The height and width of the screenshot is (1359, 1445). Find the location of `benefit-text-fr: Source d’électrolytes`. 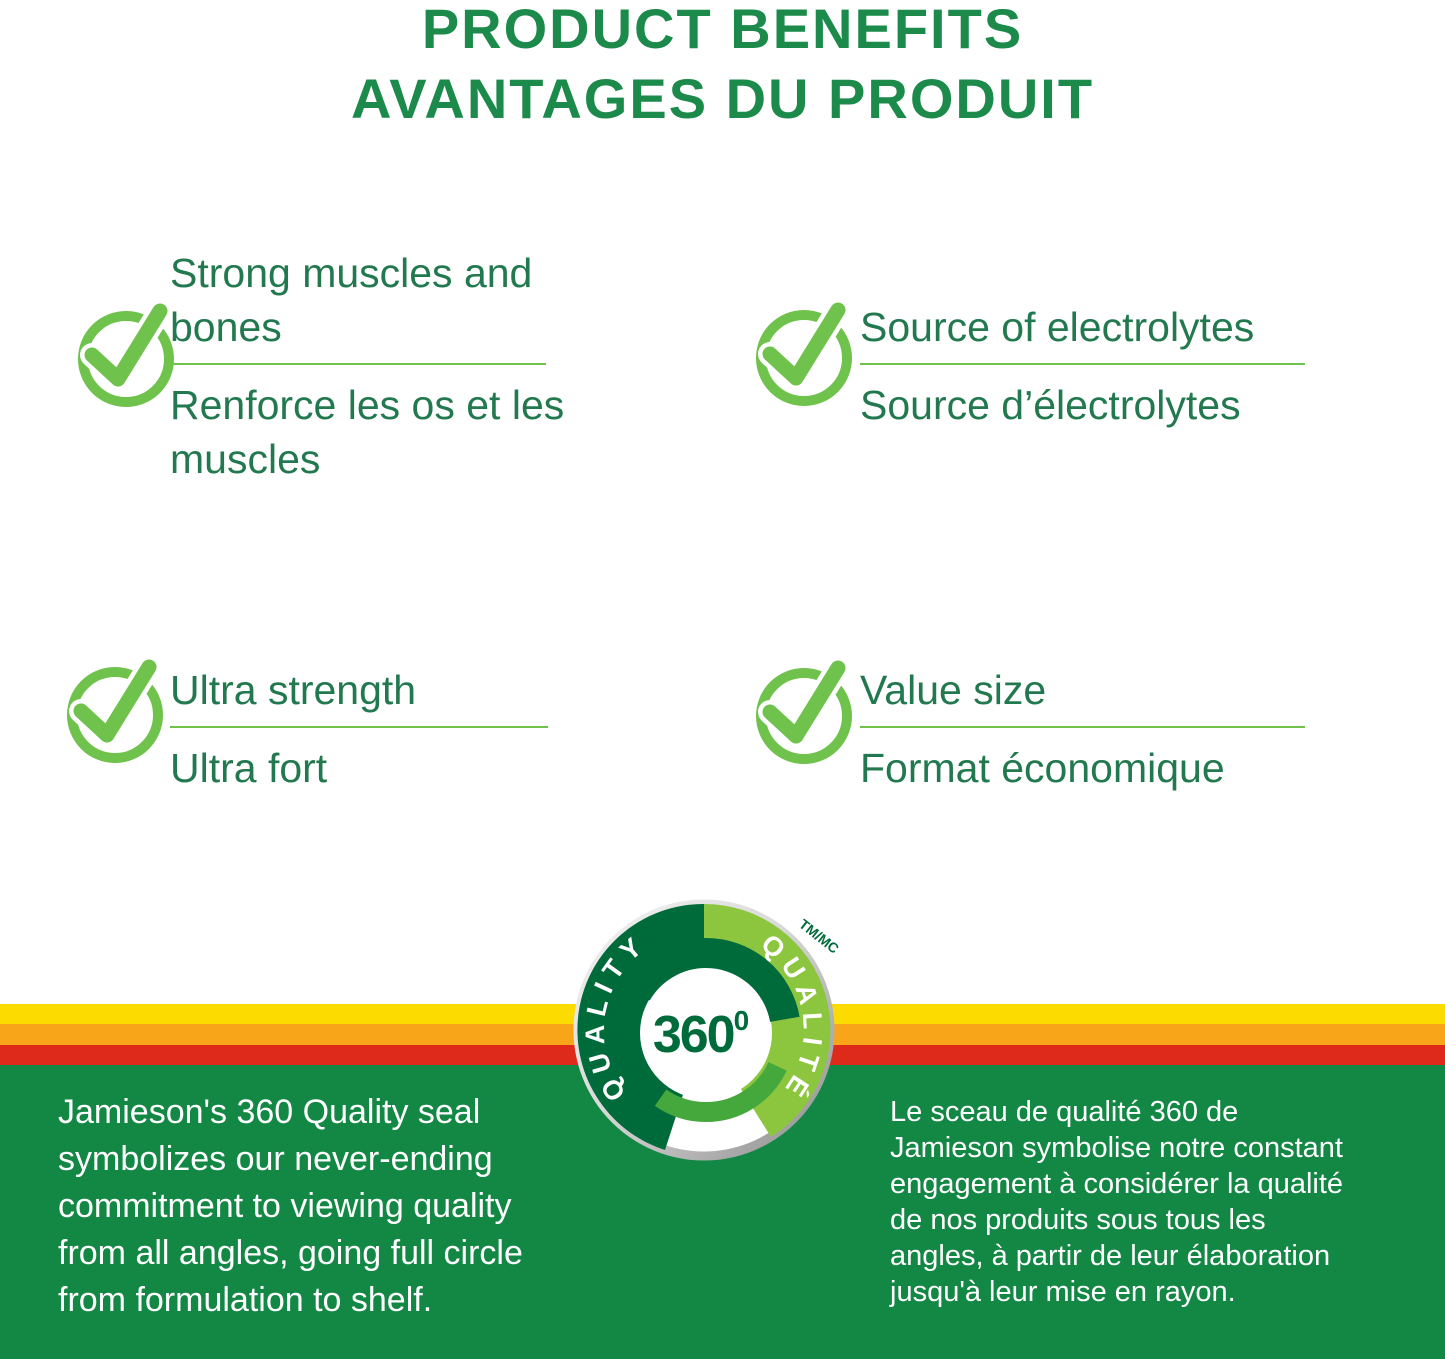

benefit-text-fr: Source d’électrolytes is located at coordinates (1050, 405).